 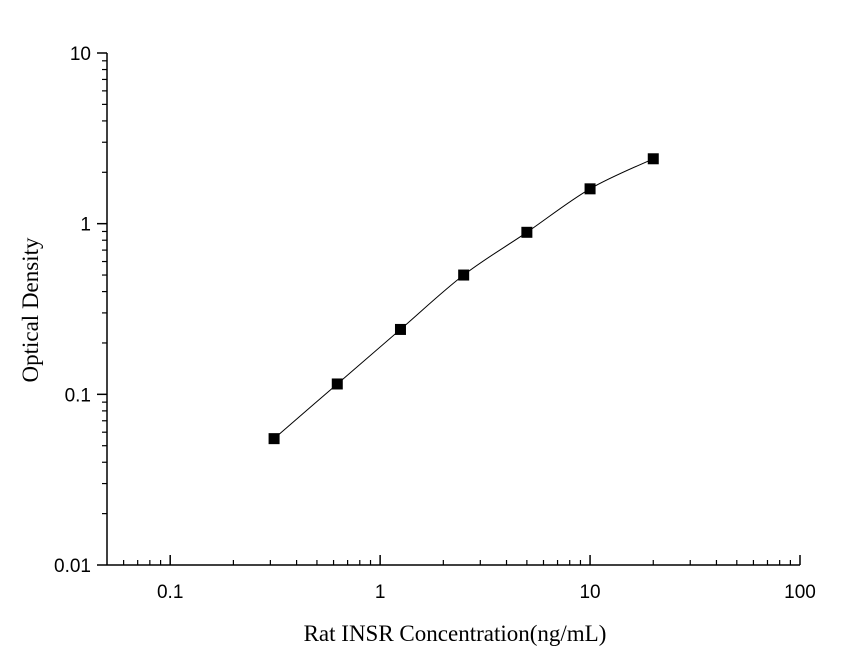 I want to click on x-tick-label: 1, so click(x=380, y=592).